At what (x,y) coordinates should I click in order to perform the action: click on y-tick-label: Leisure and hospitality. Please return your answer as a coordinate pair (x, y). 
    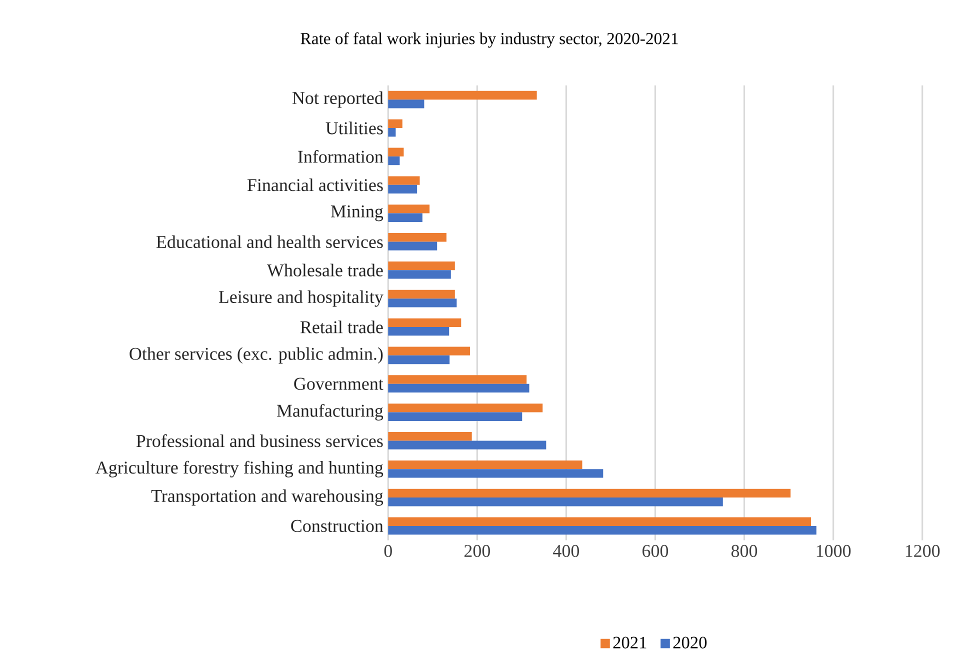
    Looking at the image, I should click on (301, 298).